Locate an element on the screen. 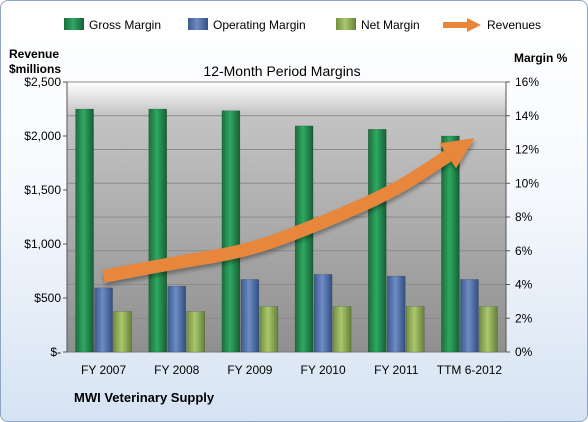  right-tick-label: 10% is located at coordinates (527, 183).